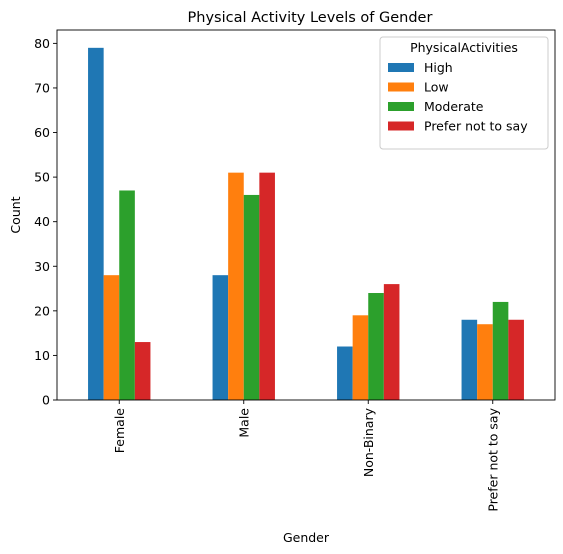 The height and width of the screenshot is (554, 563). I want to click on y-tick-label: 10, so click(42, 355).